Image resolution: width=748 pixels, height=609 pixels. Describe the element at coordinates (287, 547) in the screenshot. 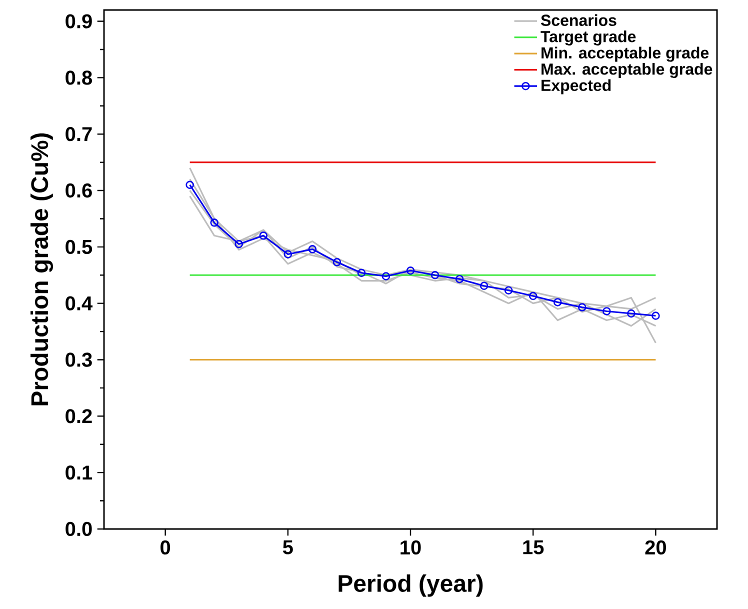

I see `x-tick-label: 5` at that location.